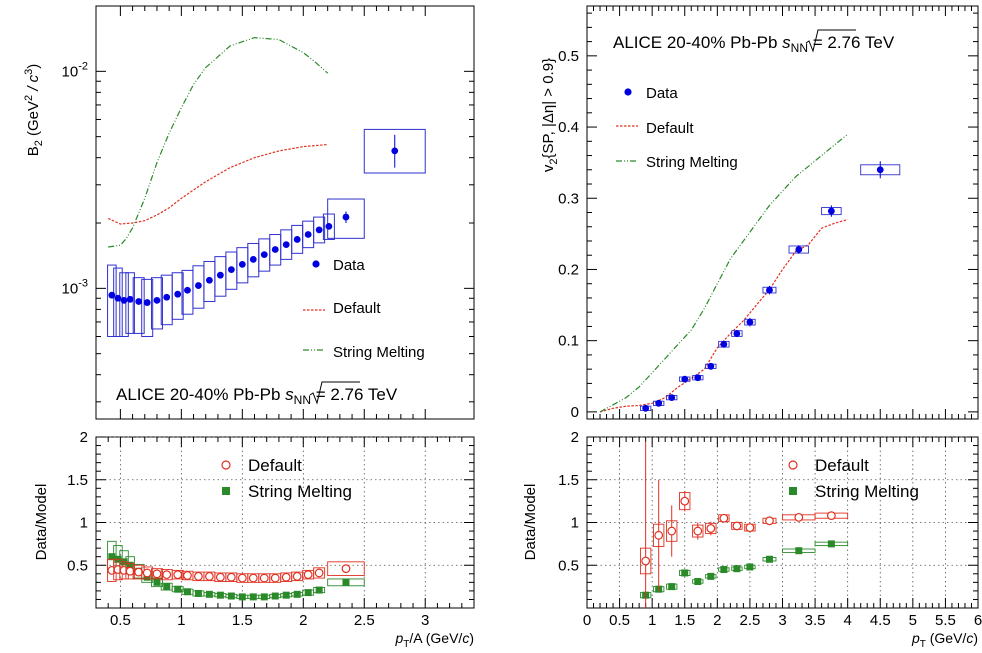 This screenshot has height=653, width=982. I want to click on v2-y-tick-label: 0.3, so click(568, 198).